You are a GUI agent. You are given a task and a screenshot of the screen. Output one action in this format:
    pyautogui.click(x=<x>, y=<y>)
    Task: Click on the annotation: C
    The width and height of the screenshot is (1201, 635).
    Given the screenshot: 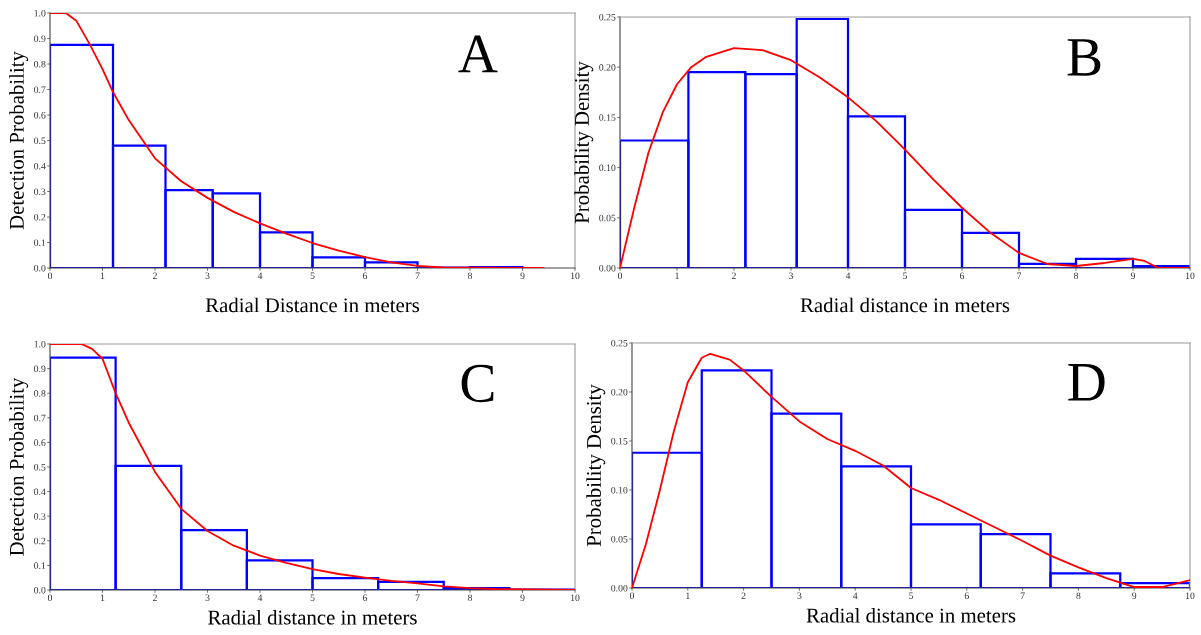 What is the action you would take?
    pyautogui.click(x=477, y=383)
    